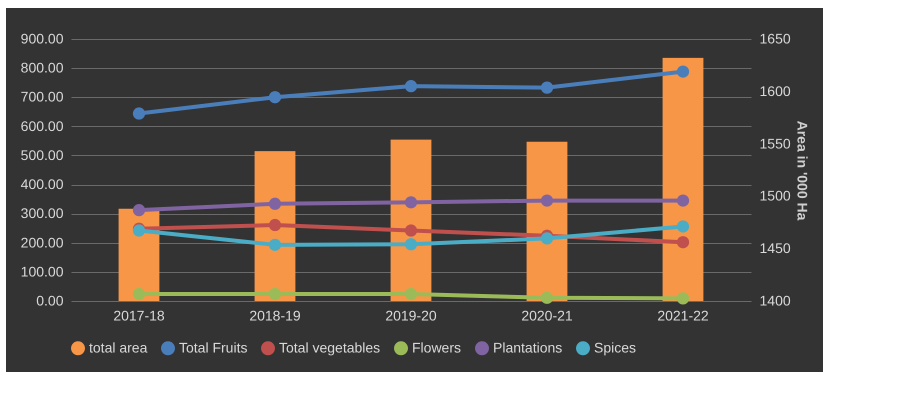 Image resolution: width=903 pixels, height=405 pixels. Describe the element at coordinates (615, 347) in the screenshot. I see `legend-label: Spices` at that location.